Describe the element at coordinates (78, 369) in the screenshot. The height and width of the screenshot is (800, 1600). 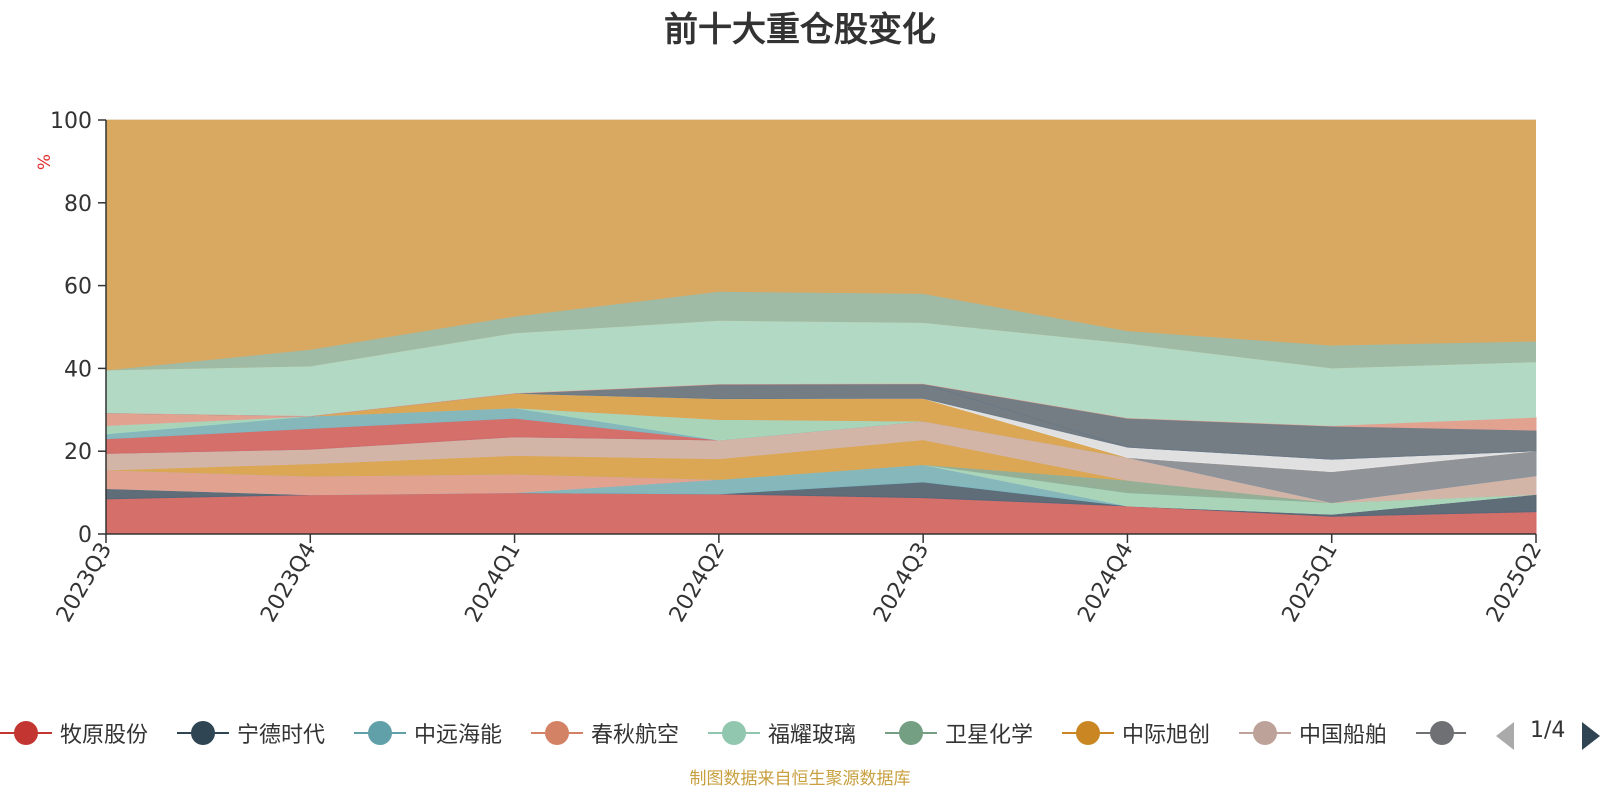
I see `y-tick-label-2: 40` at that location.